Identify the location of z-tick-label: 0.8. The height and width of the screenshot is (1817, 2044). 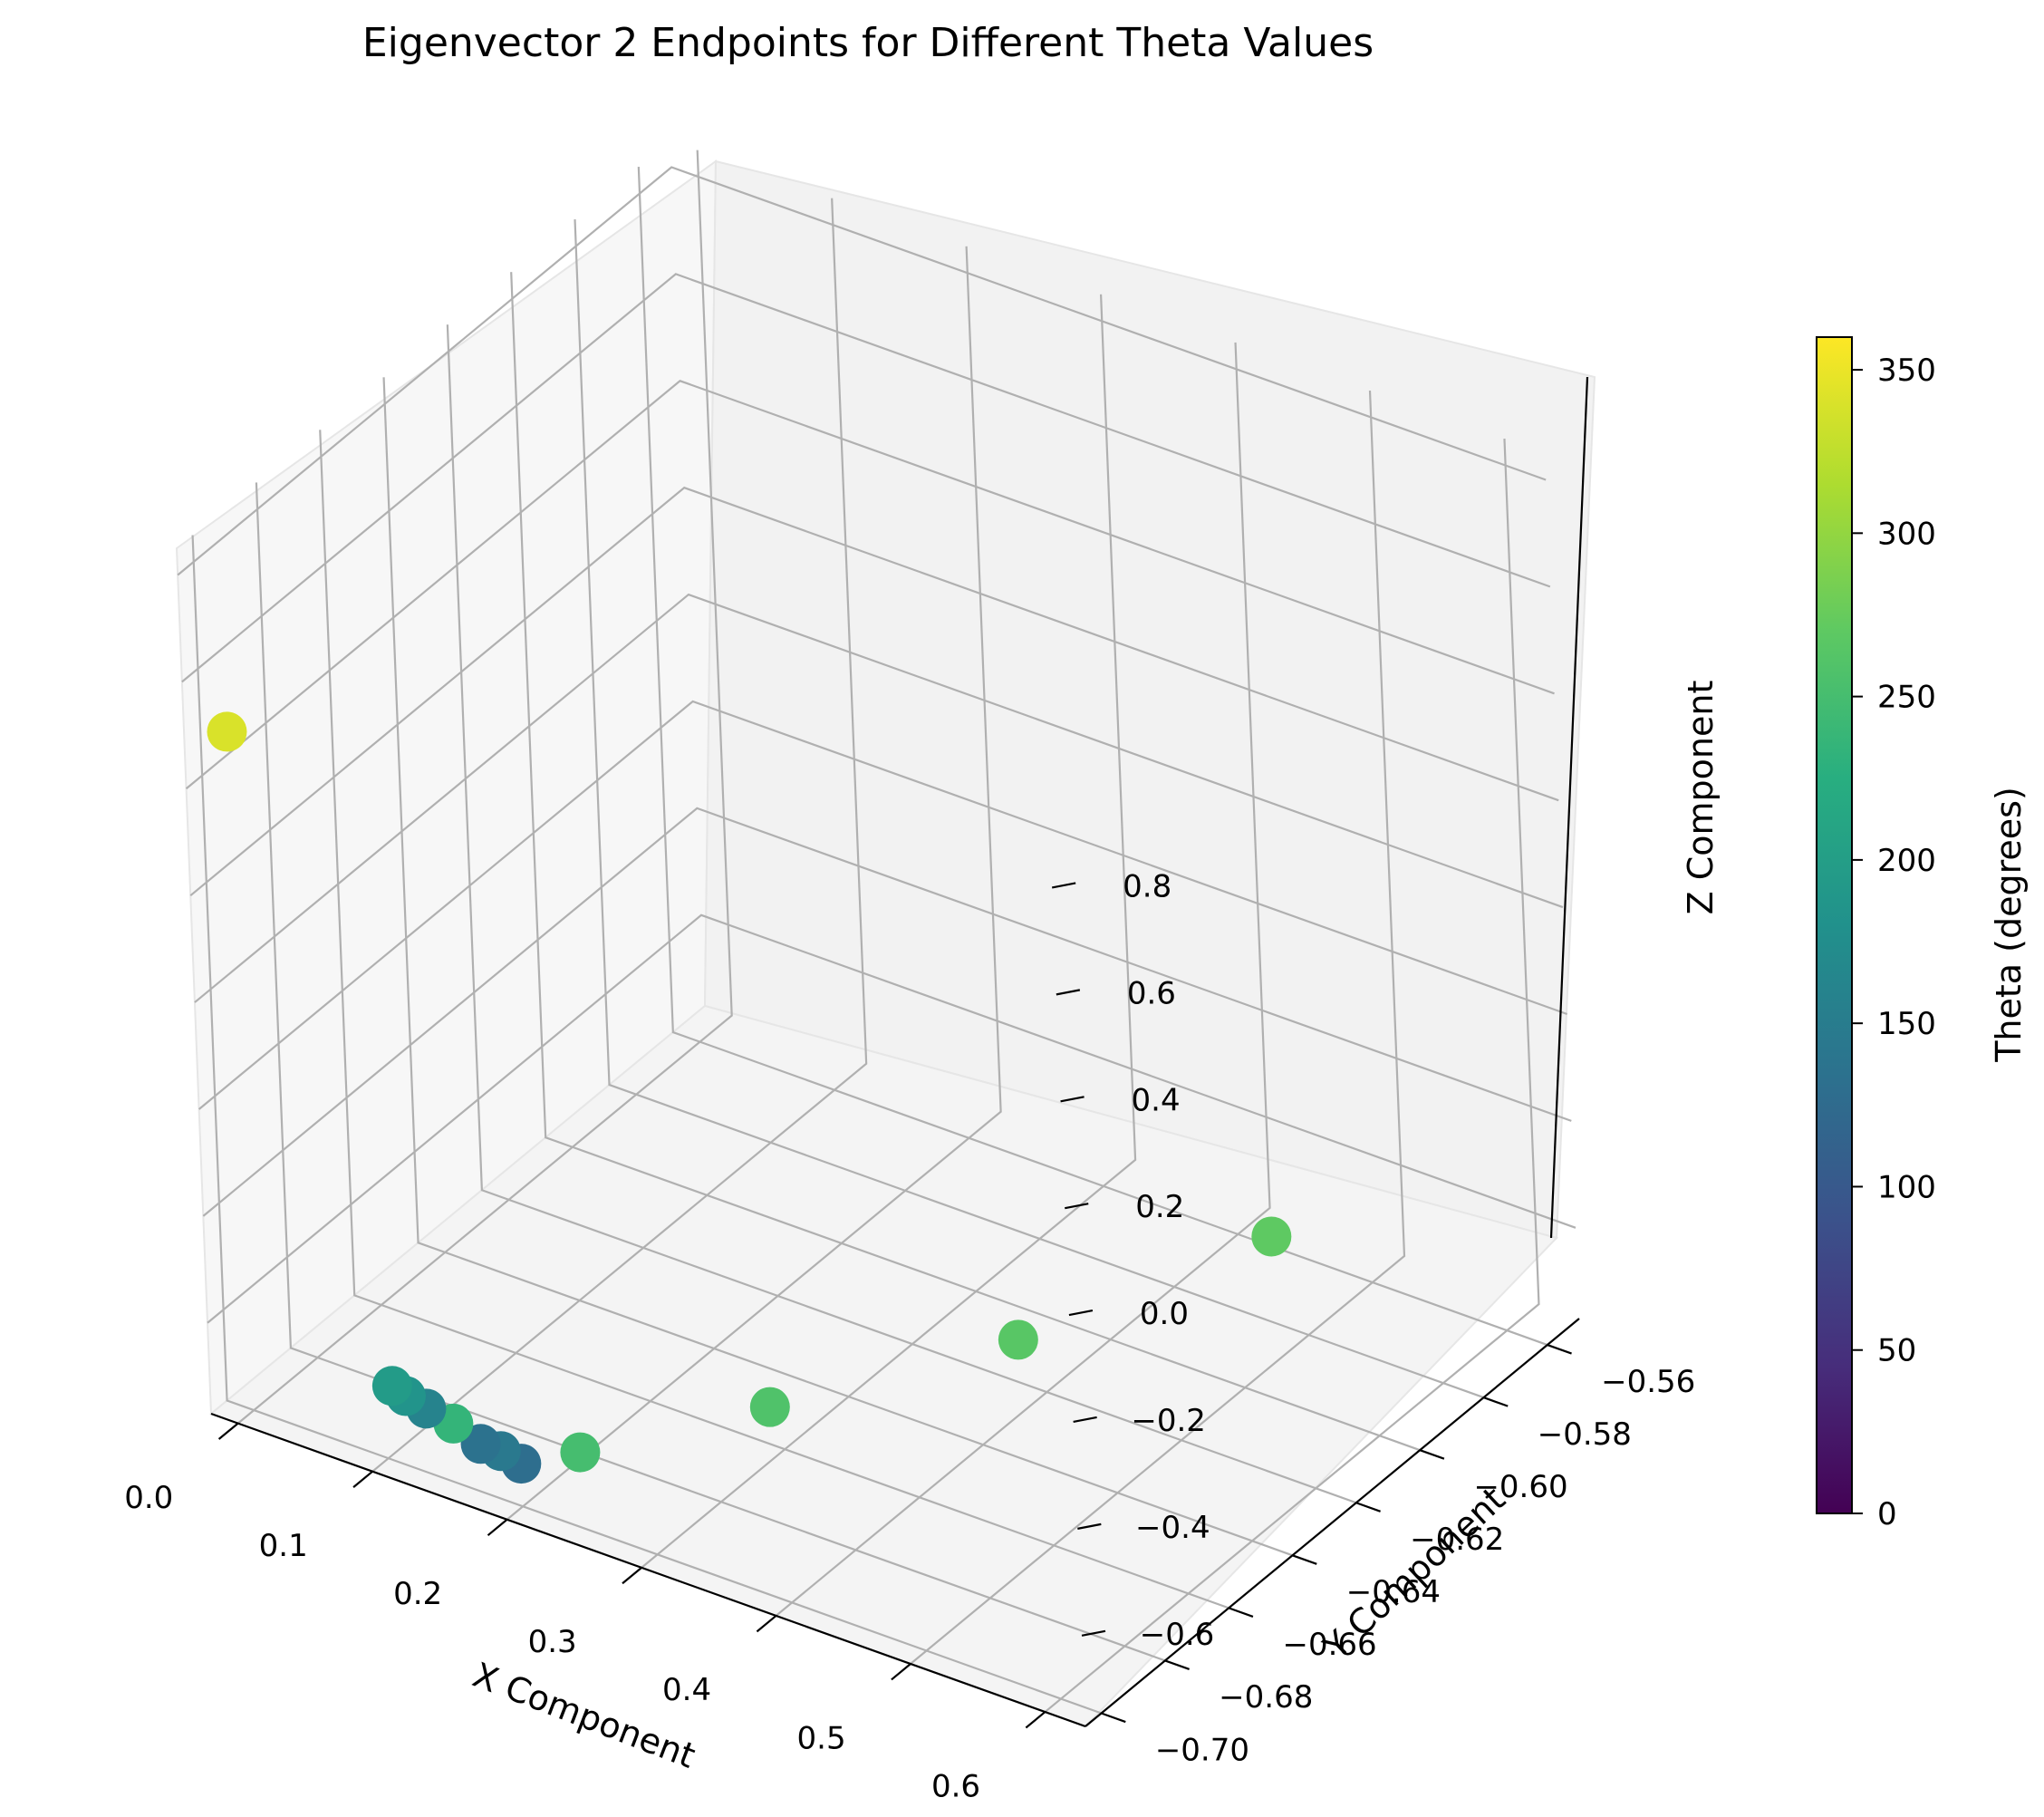
(1147, 886).